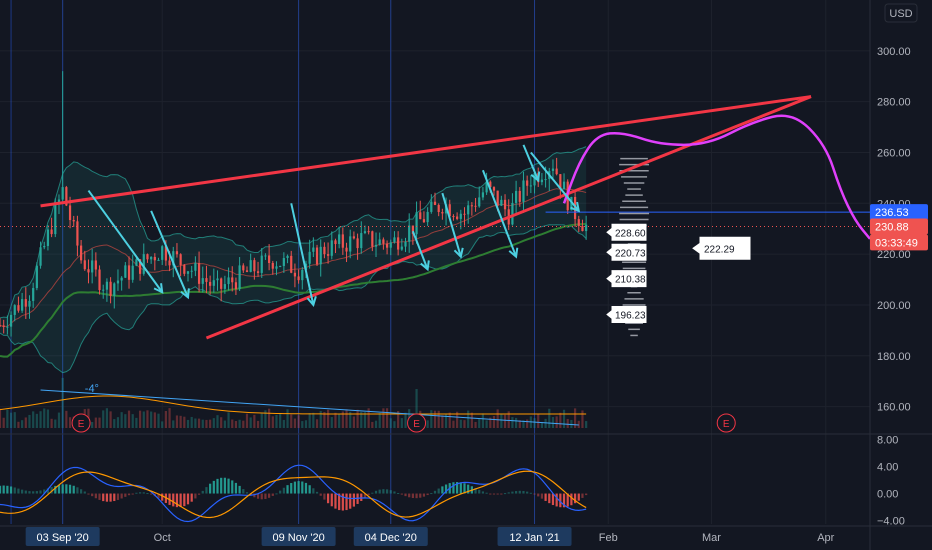 The width and height of the screenshot is (932, 550). Describe the element at coordinates (626, 252) in the screenshot. I see `callout-box` at that location.